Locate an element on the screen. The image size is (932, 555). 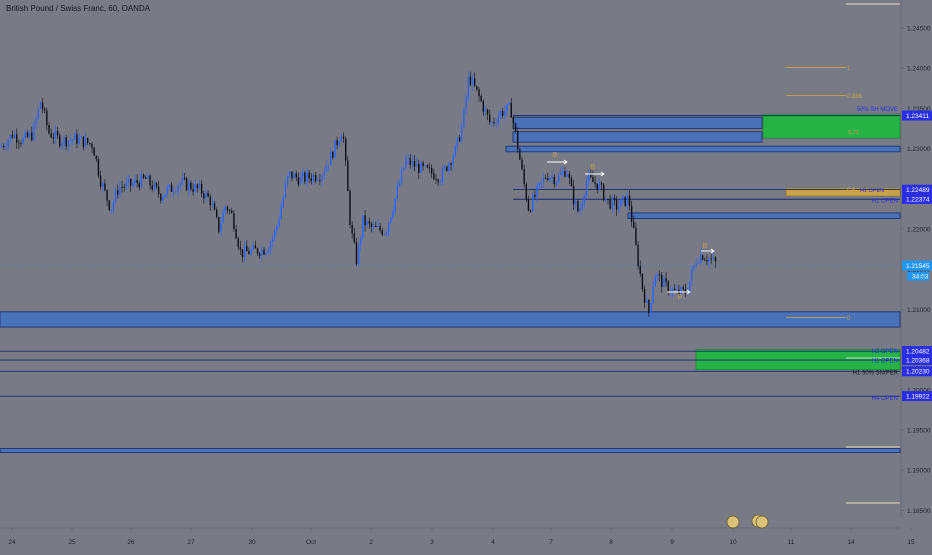
event-icons is located at coordinates (747, 521).